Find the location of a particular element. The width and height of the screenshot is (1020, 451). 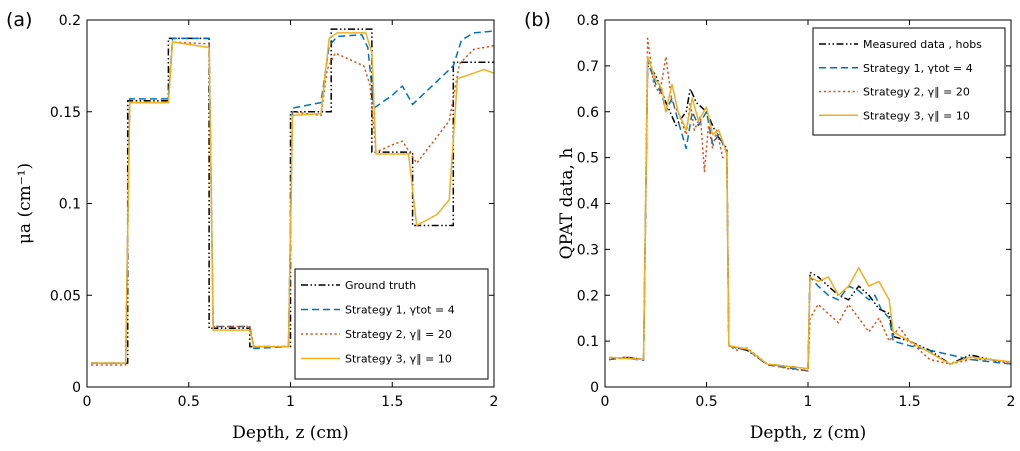

panel-a-legend-box is located at coordinates (391, 324).